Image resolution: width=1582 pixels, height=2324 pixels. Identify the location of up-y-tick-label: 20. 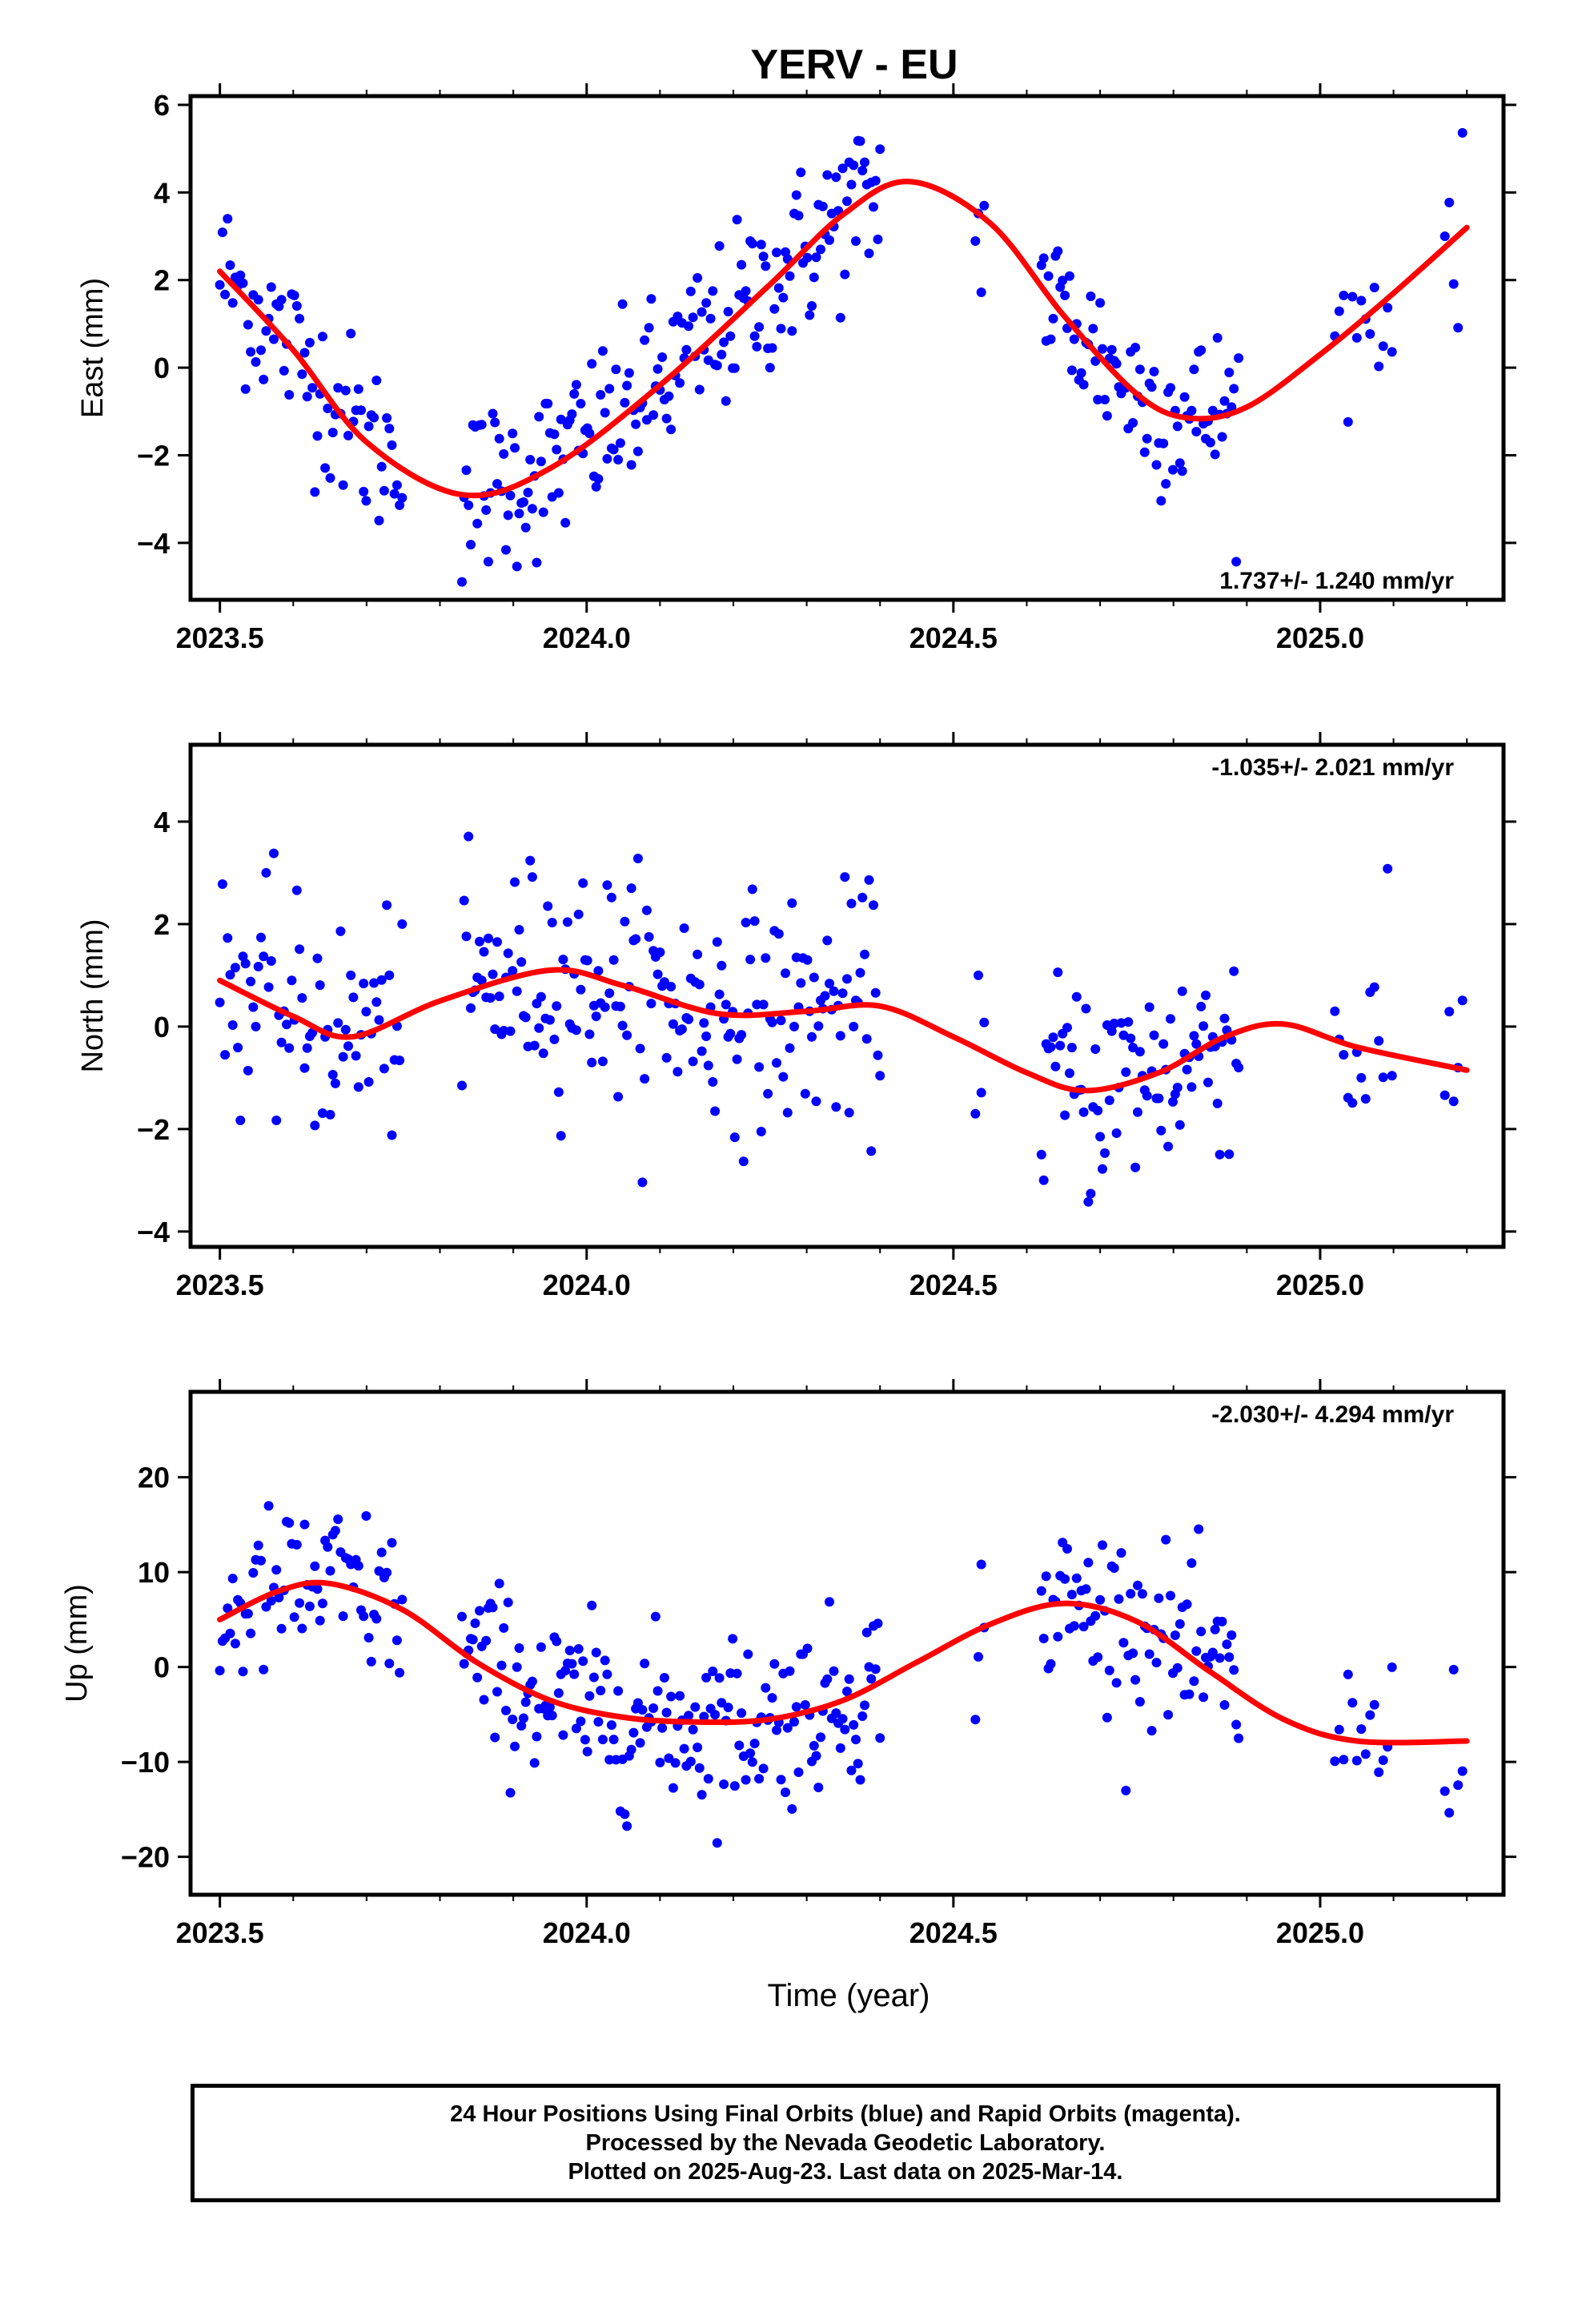
(154, 1478).